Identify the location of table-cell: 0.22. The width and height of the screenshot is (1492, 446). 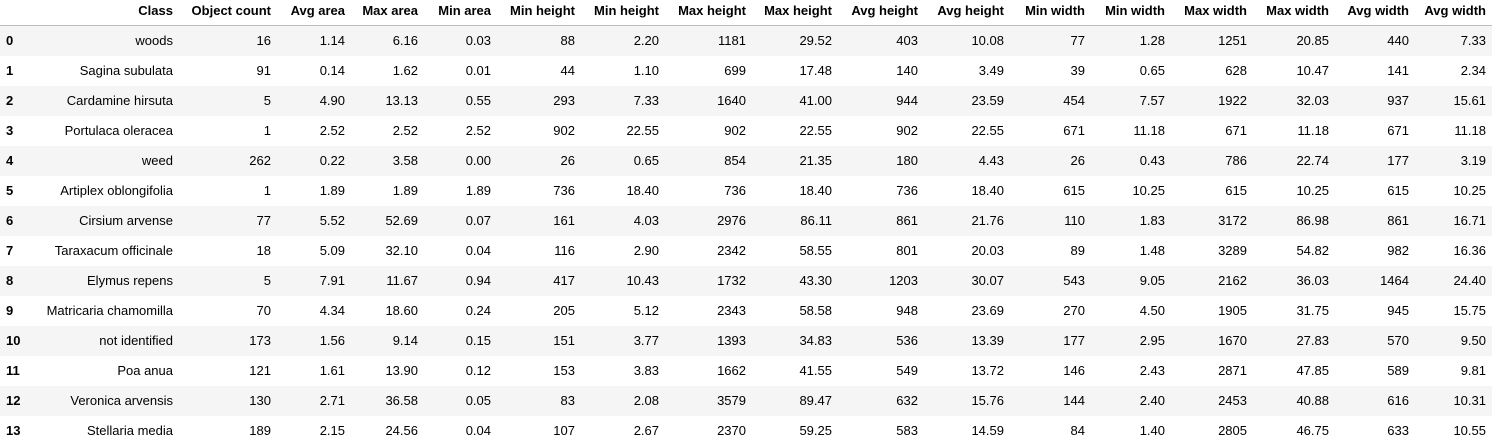
(332, 160).